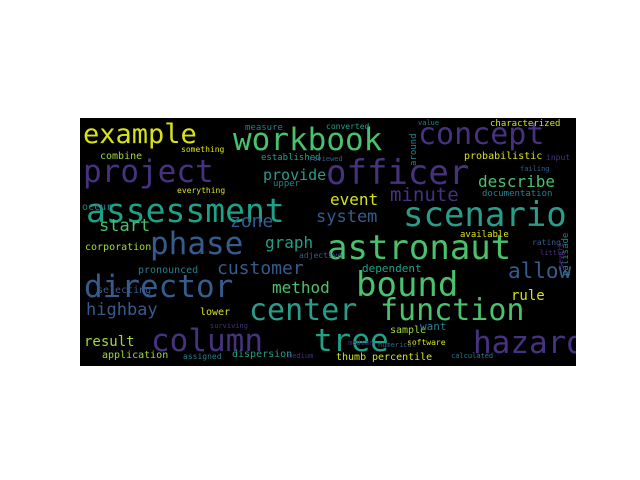  What do you see at coordinates (408, 330) in the screenshot?
I see `word: sample` at bounding box center [408, 330].